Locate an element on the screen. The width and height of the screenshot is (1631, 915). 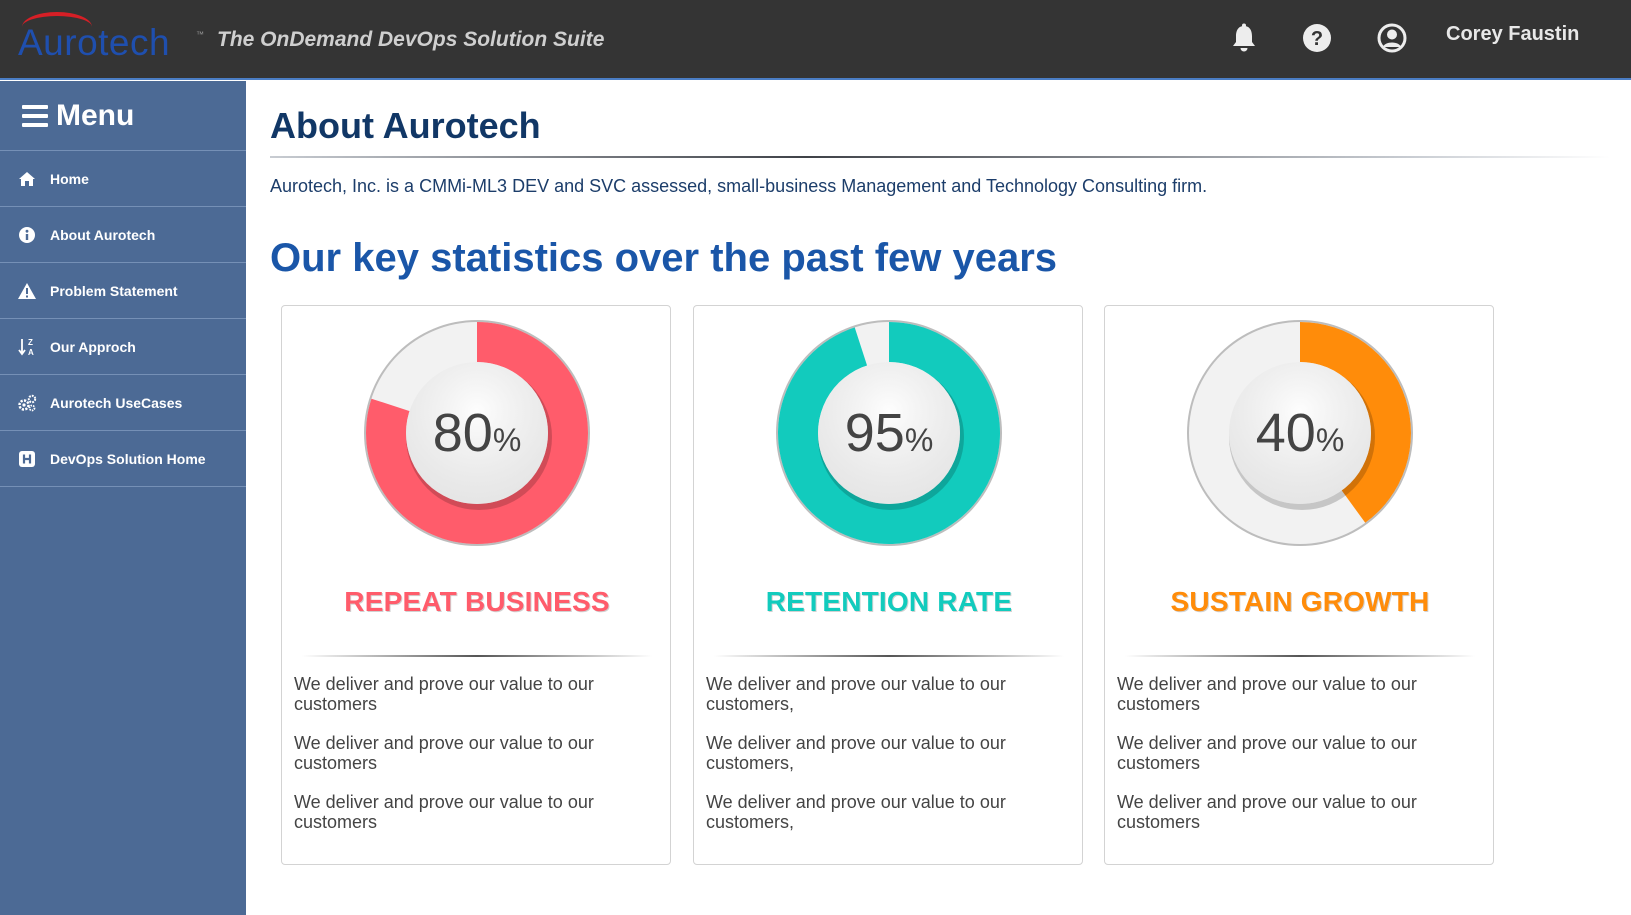
sidebar-item-home: Home is located at coordinates (123, 179).